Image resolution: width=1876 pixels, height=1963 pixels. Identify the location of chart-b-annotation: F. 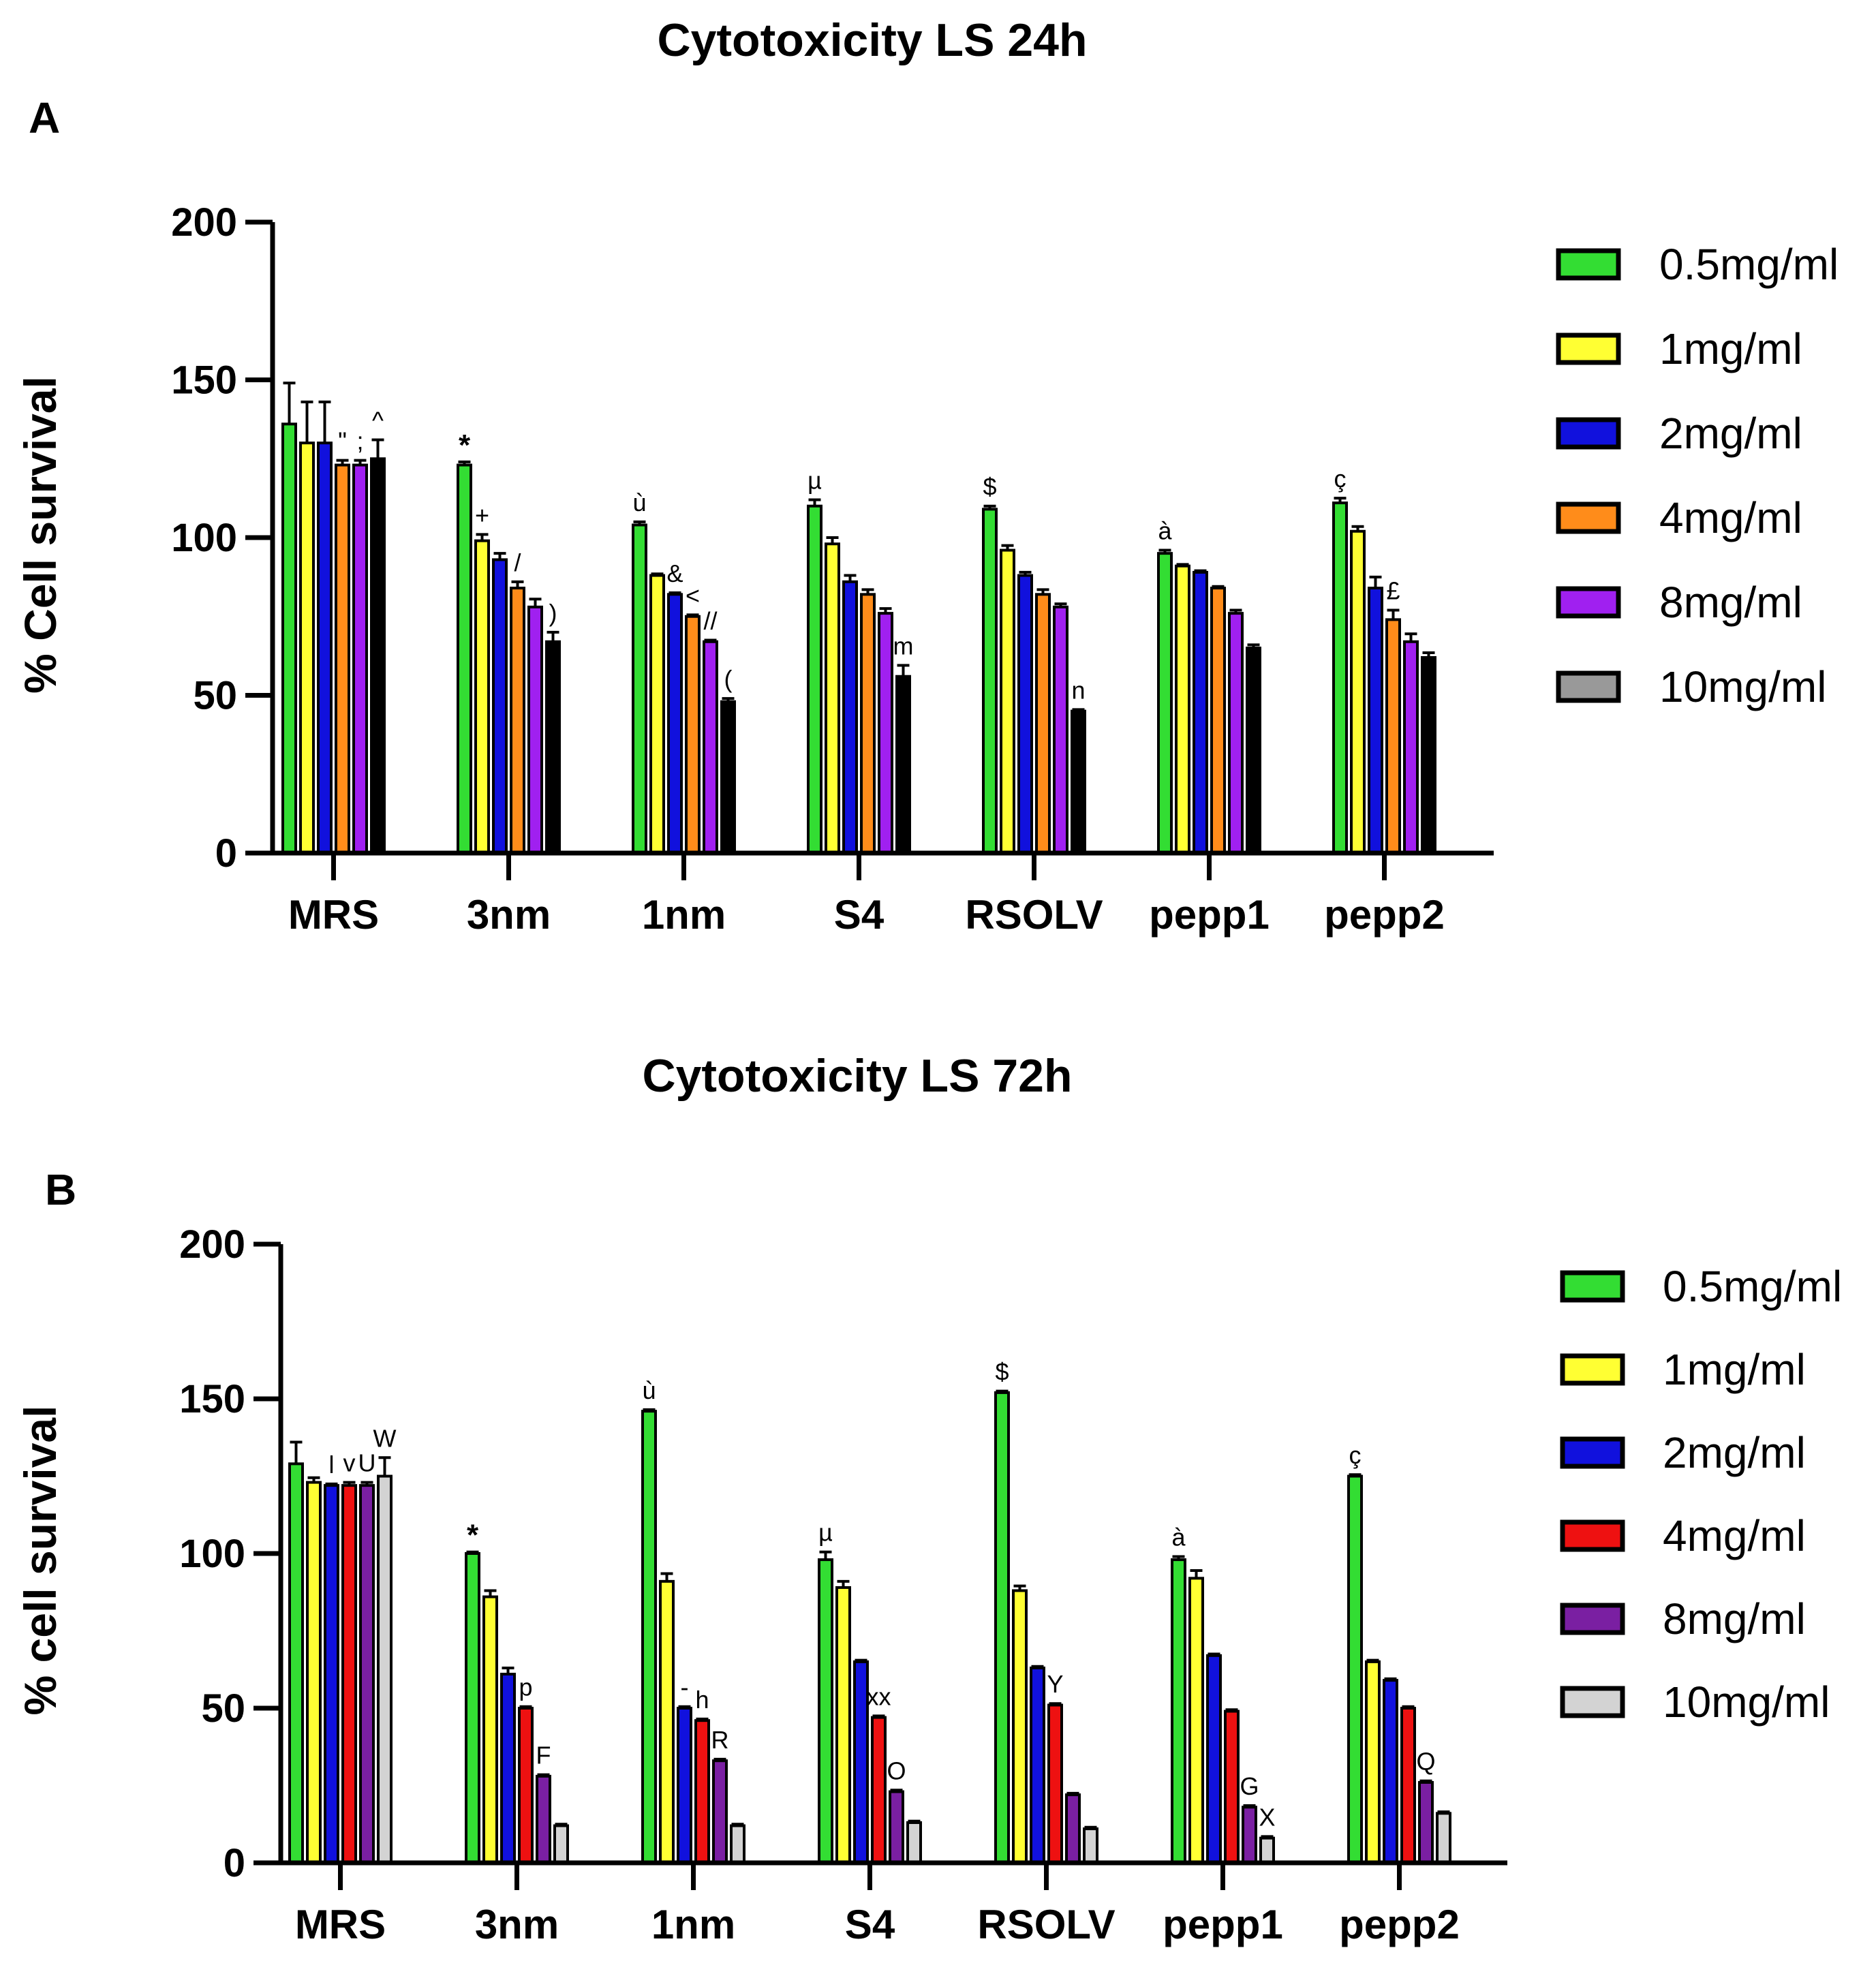
(543, 1755).